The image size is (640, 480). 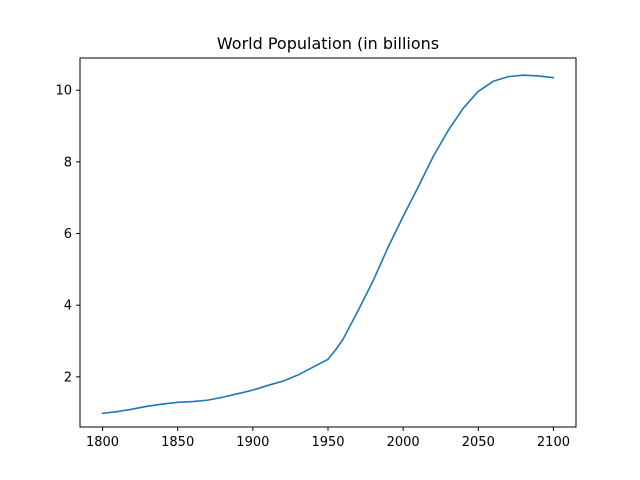 What do you see at coordinates (68, 306) in the screenshot?
I see `y-tick-label: 4` at bounding box center [68, 306].